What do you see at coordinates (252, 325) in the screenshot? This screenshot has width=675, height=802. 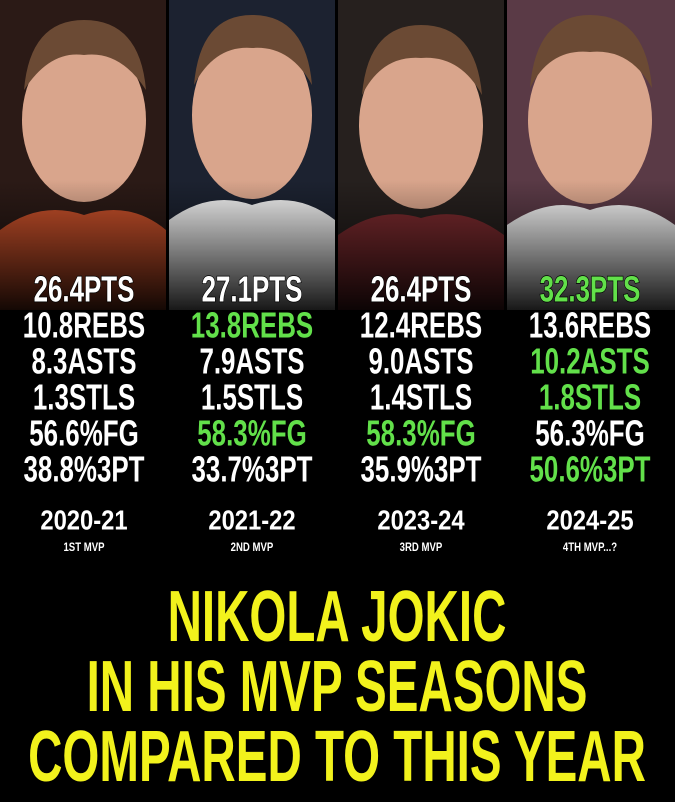 I see `stat: 13.8REBS` at bounding box center [252, 325].